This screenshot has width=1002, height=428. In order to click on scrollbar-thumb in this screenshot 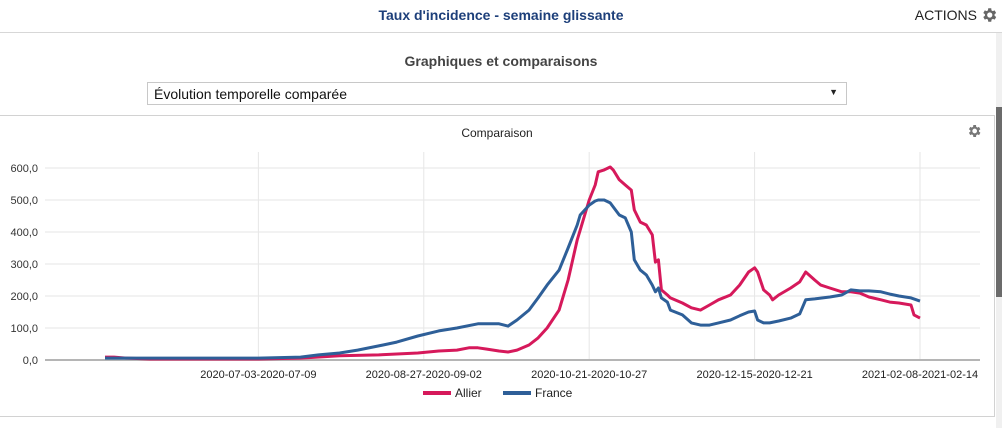, I will do `click(999, 202)`.